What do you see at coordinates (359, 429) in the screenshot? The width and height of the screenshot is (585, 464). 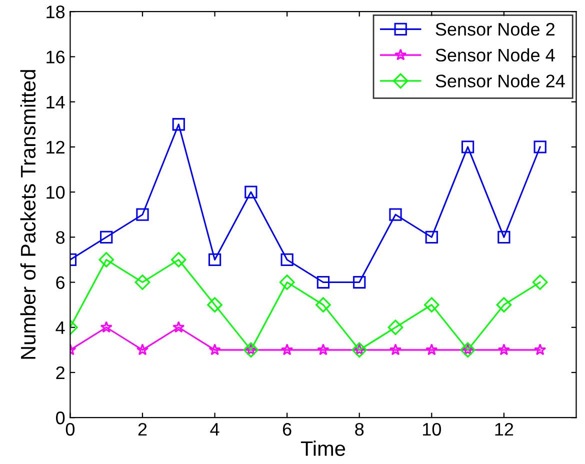 I see `x-tick-label: 8` at bounding box center [359, 429].